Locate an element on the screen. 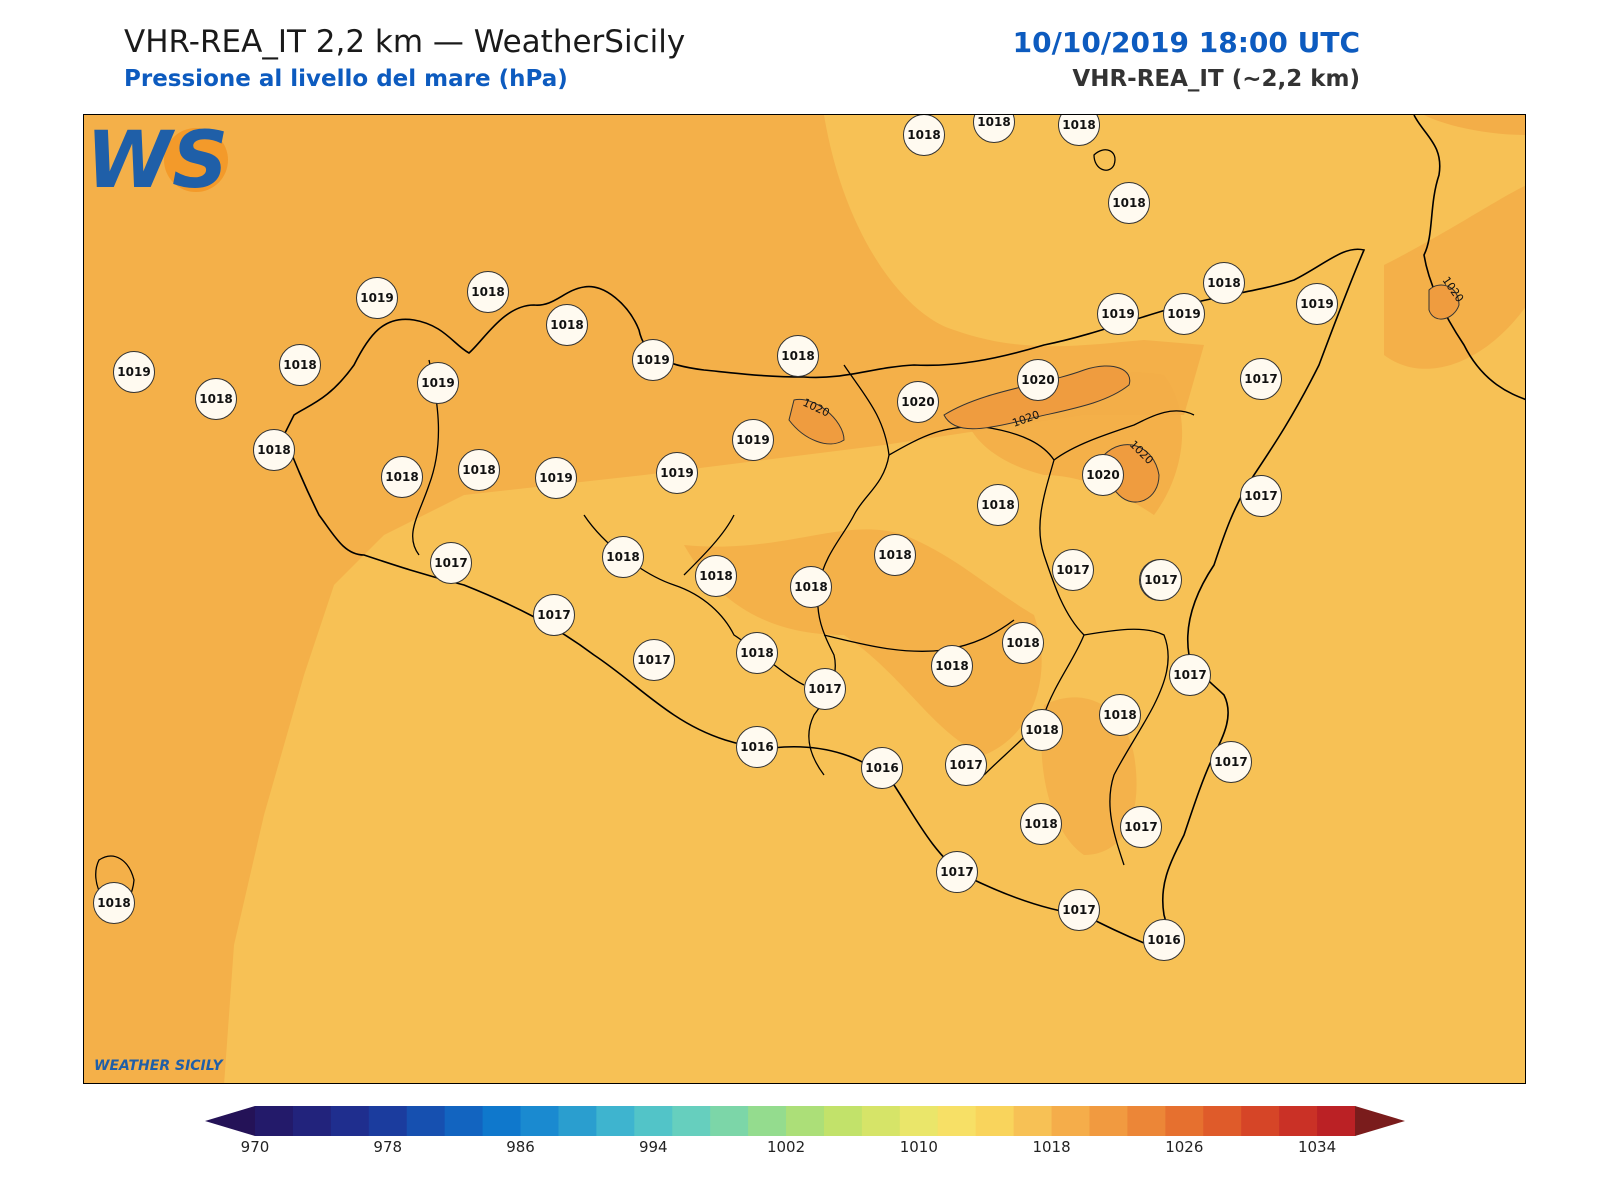  map-subtitle: Pressione al livello del mare (hPa) is located at coordinates (346, 79).